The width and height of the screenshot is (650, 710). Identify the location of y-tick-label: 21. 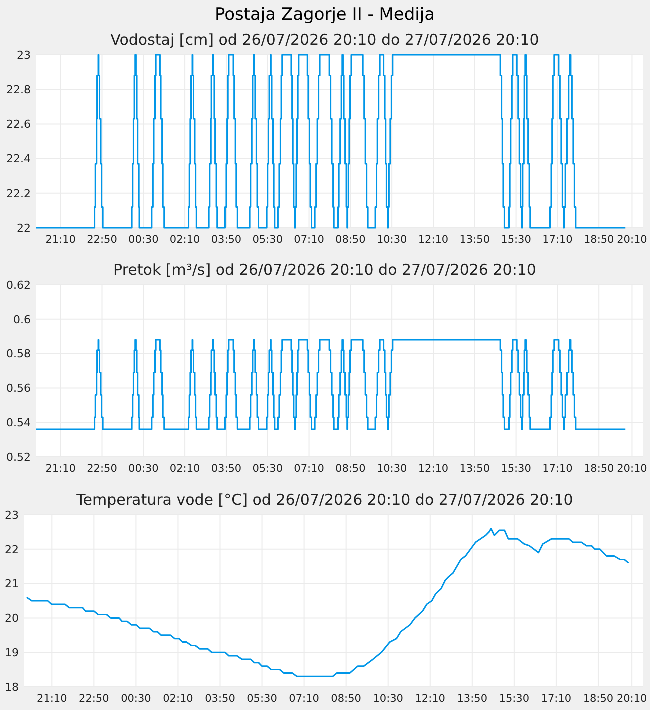
(12, 584).